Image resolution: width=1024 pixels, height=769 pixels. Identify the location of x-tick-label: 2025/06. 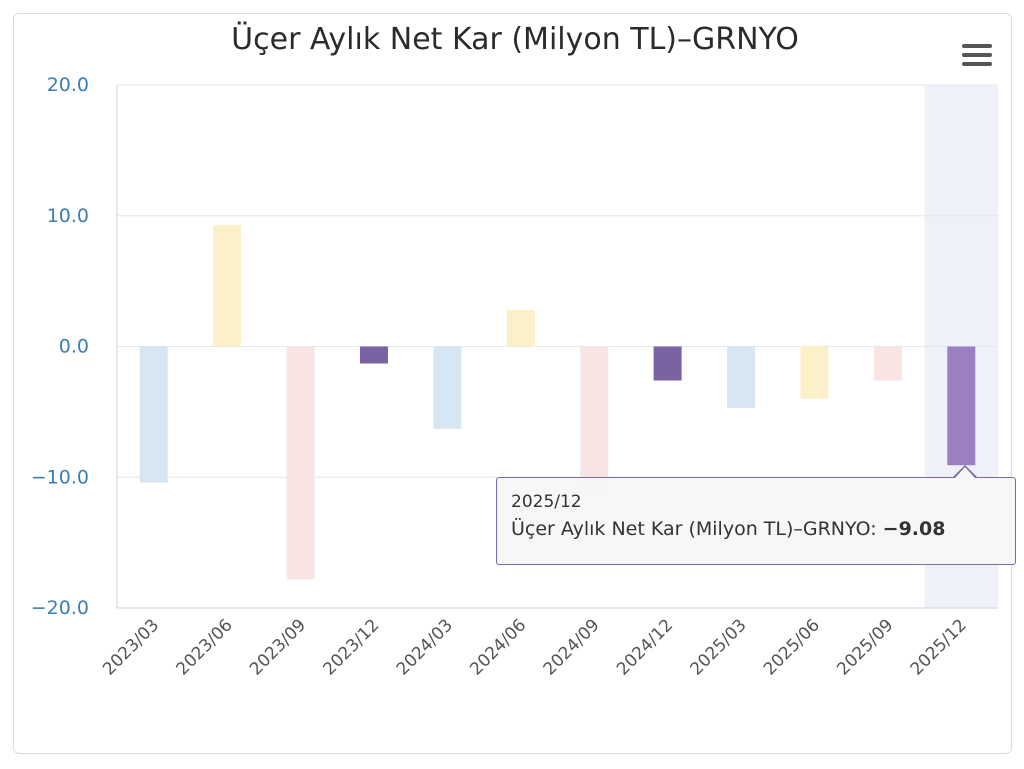
(792, 647).